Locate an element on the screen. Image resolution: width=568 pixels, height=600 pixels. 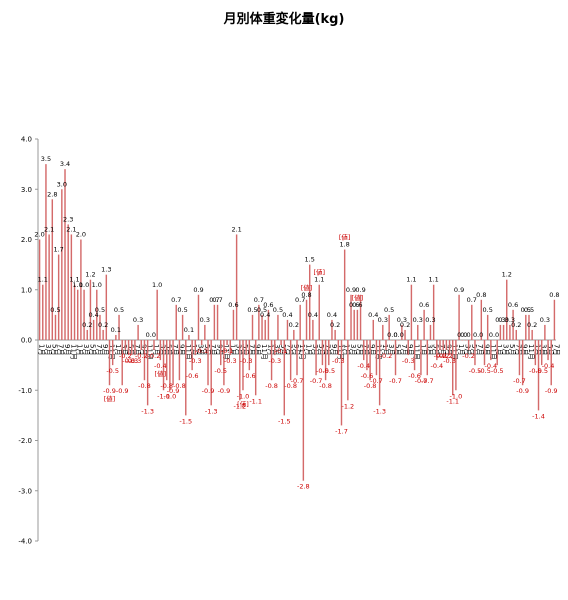
data-label: -0.2 is located at coordinates (386, 356).